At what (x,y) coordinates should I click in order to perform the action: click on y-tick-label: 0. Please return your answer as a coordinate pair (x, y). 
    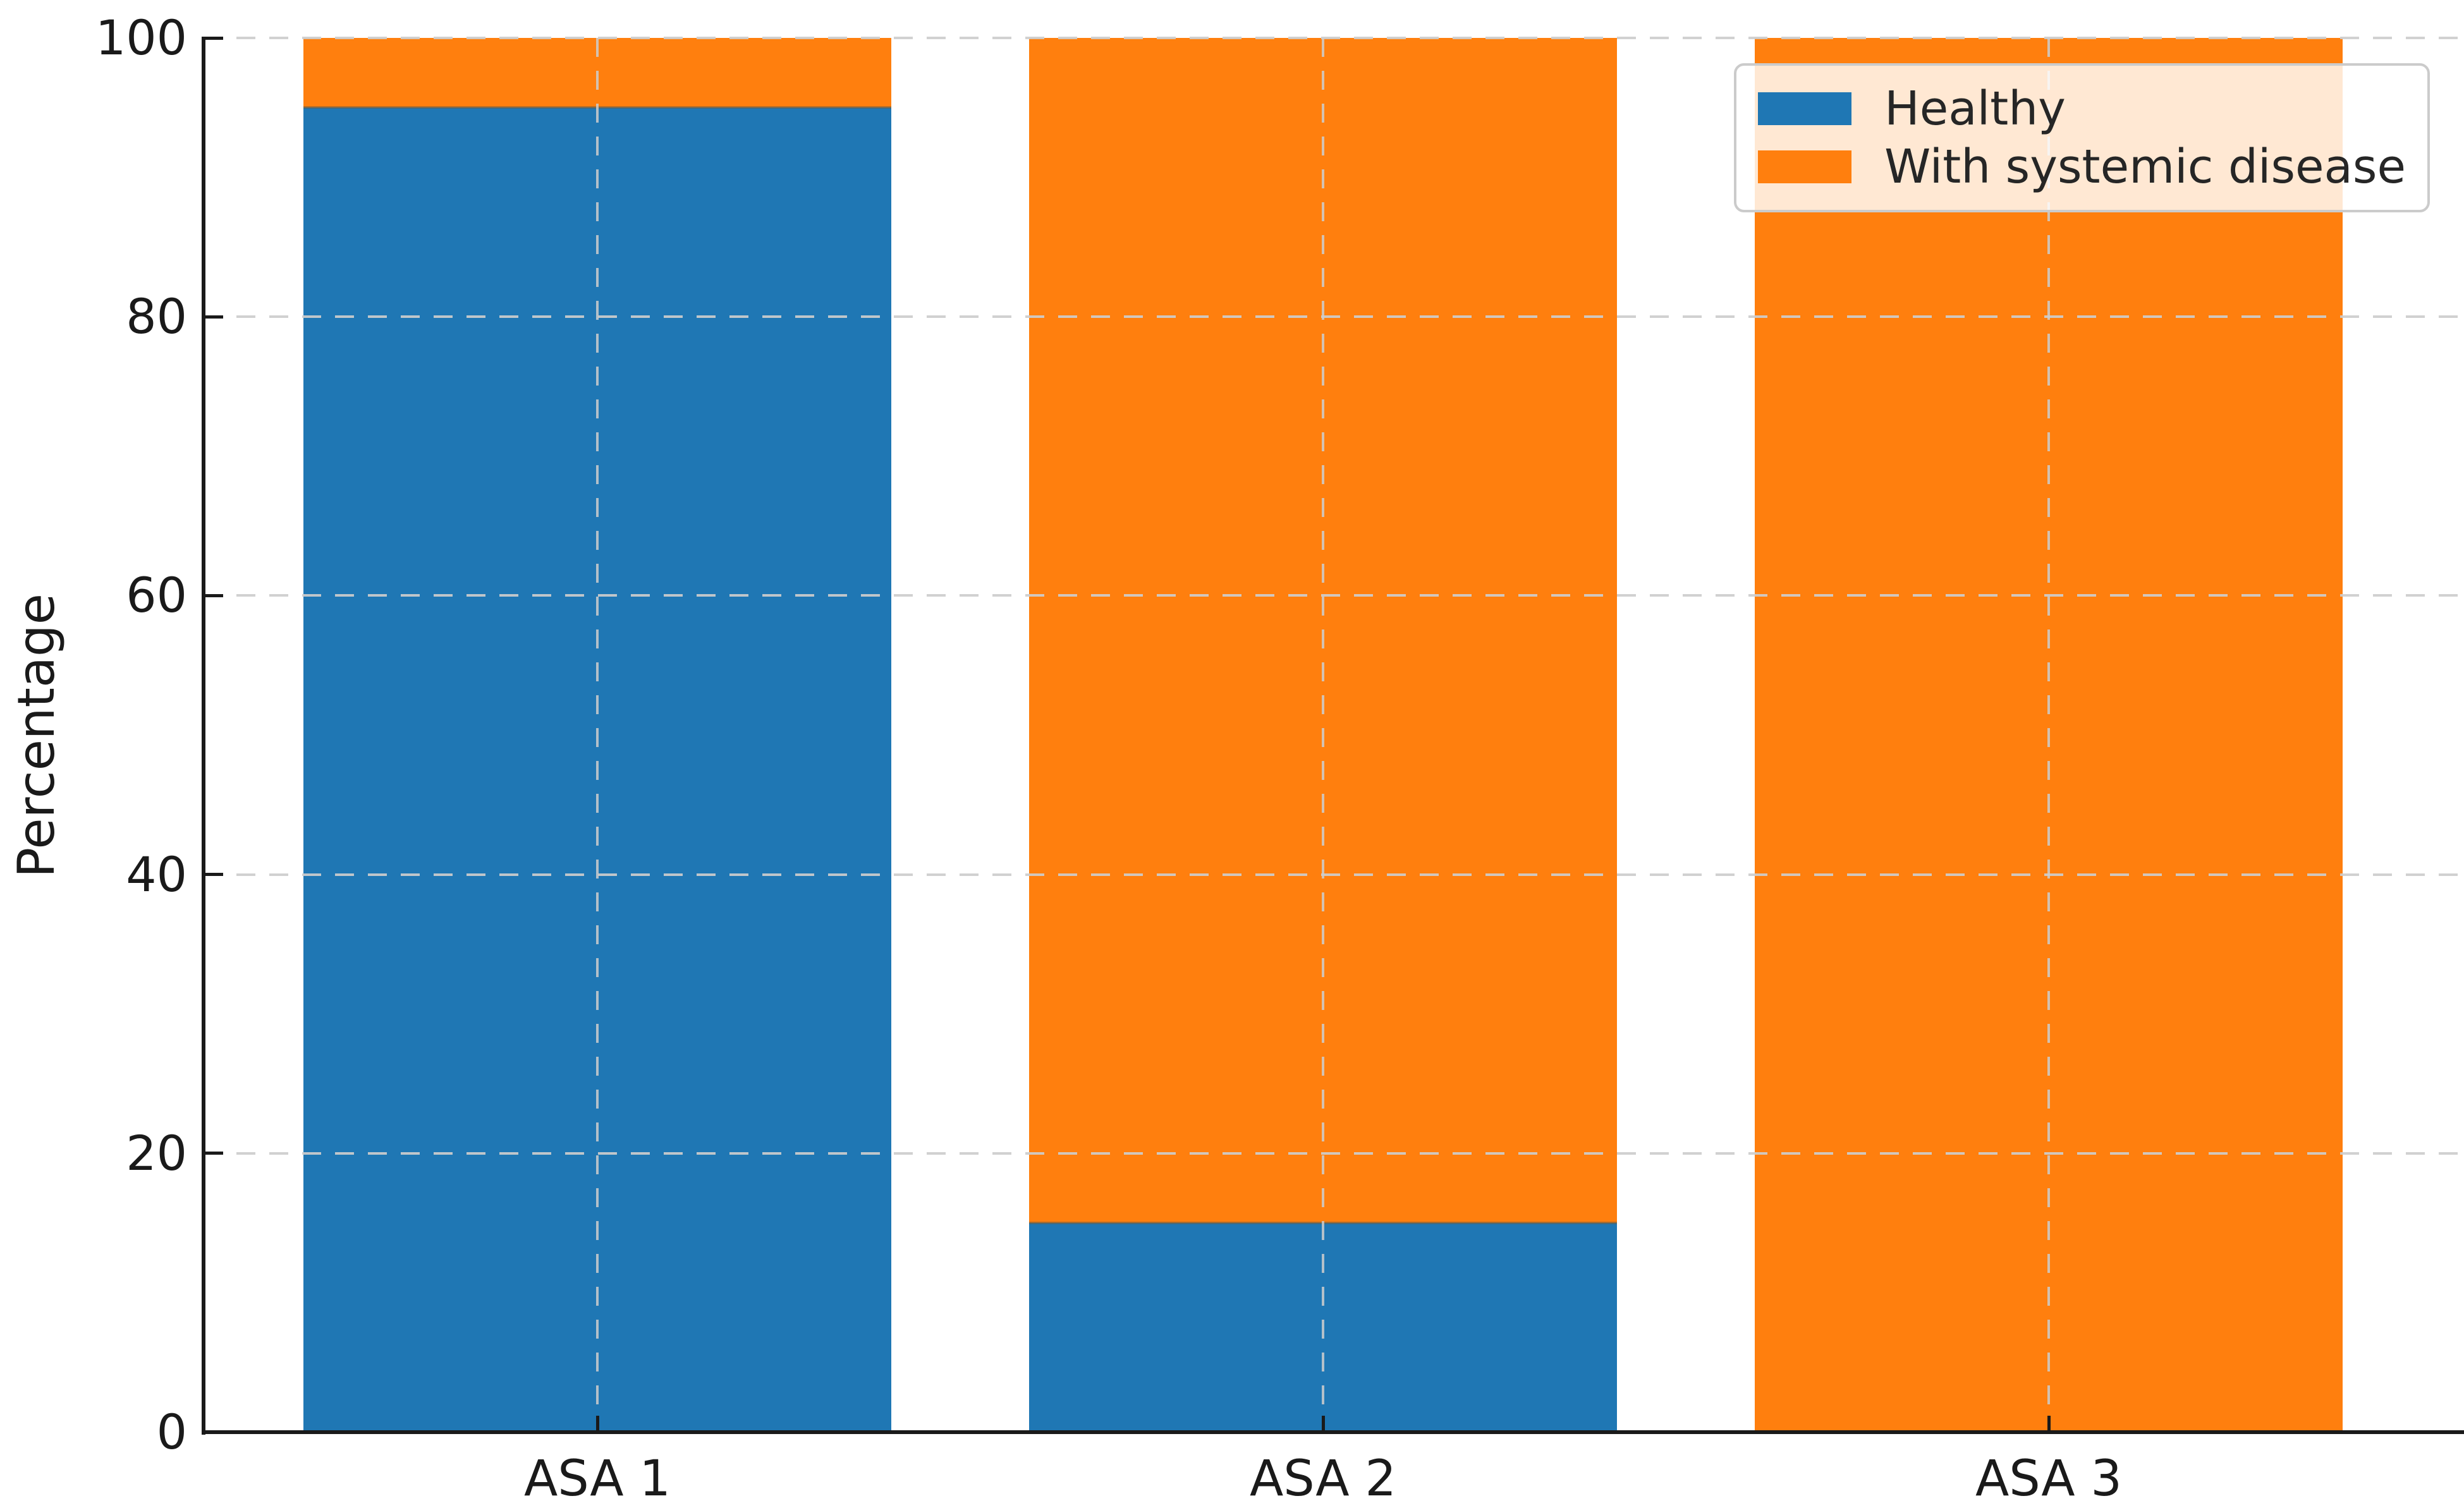
    Looking at the image, I should click on (171, 1432).